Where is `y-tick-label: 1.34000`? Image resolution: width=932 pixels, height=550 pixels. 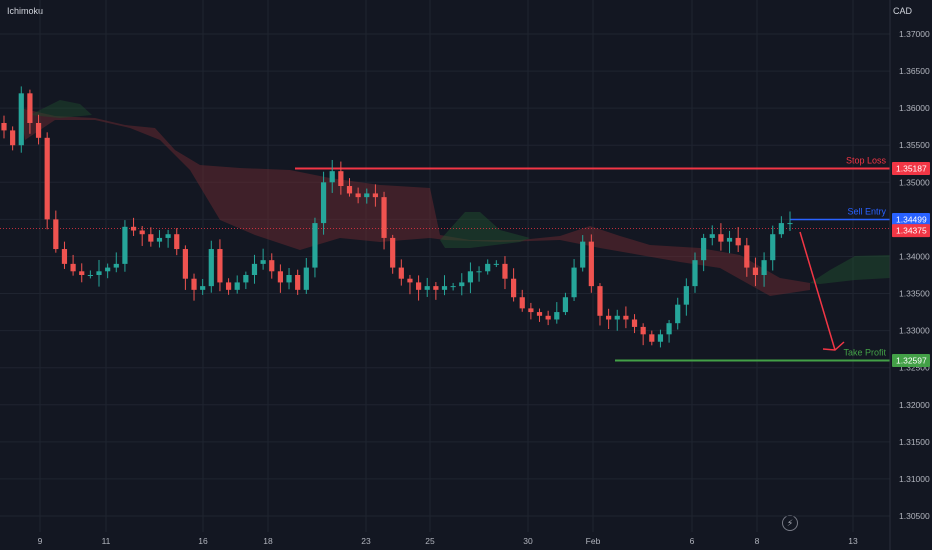
y-tick-label: 1.34000 is located at coordinates (914, 256).